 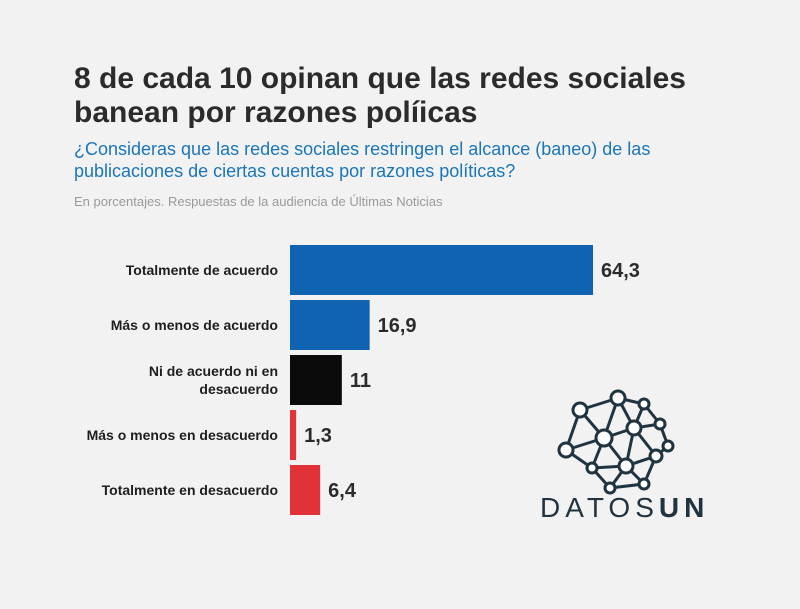 What do you see at coordinates (599, 507) in the screenshot?
I see `brand-name-light: DATOS` at bounding box center [599, 507].